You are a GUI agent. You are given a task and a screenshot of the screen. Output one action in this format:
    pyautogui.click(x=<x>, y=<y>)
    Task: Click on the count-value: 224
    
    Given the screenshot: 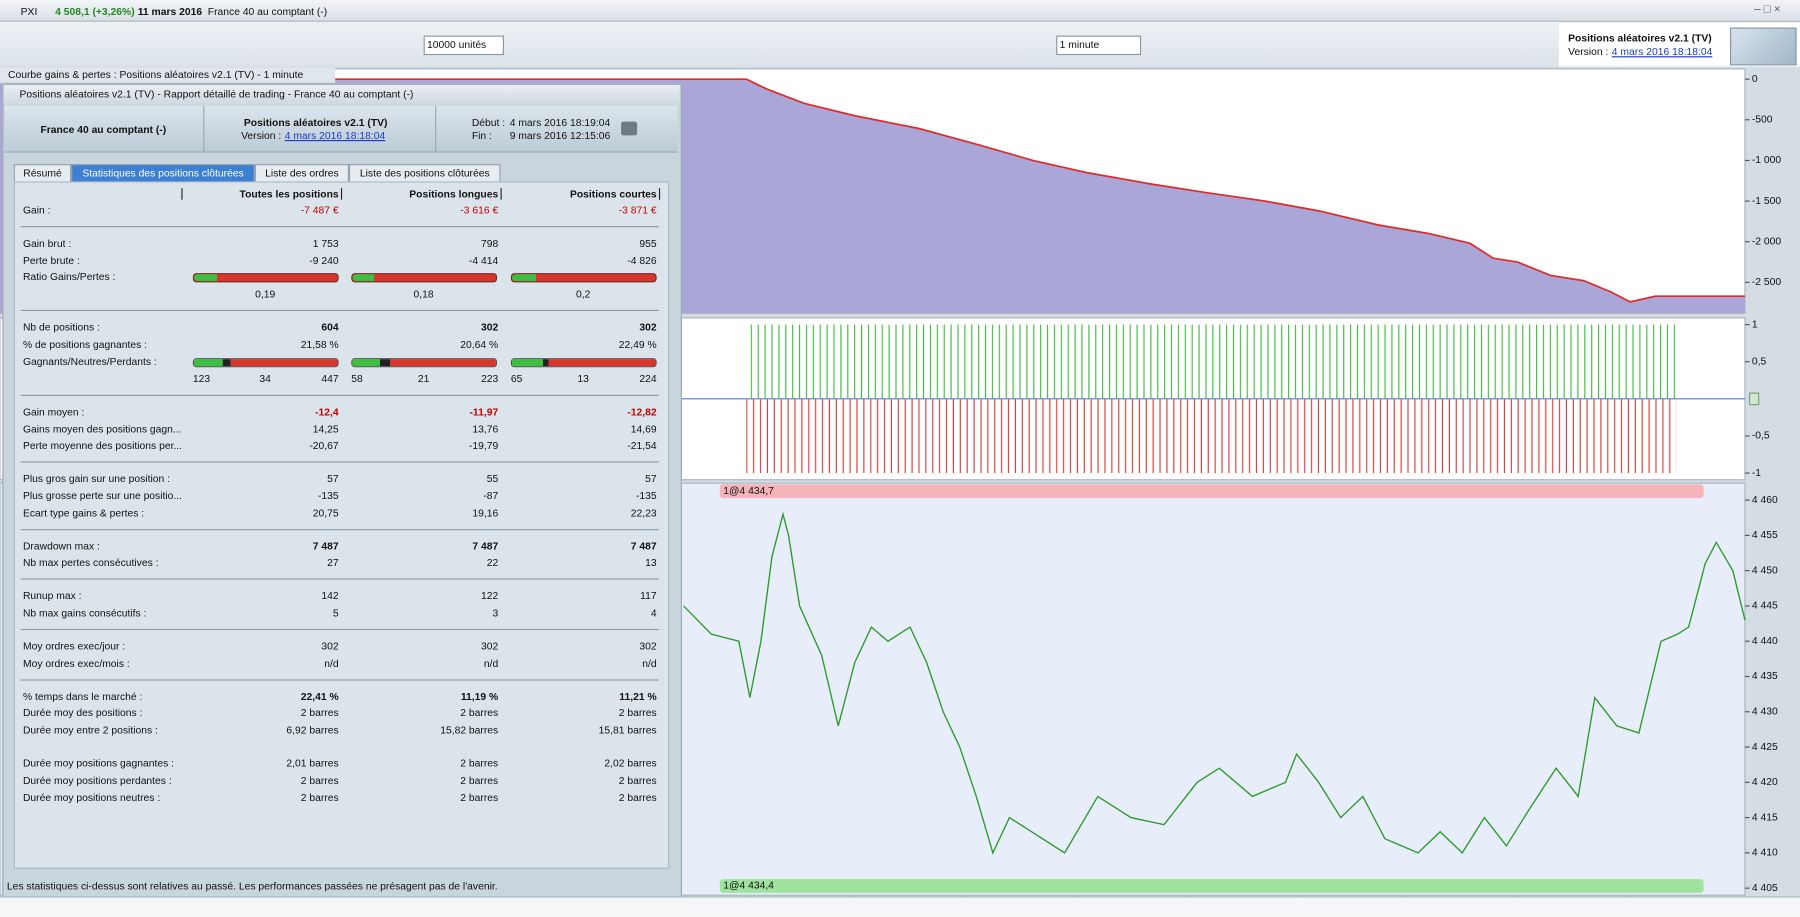 What is the action you would take?
    pyautogui.click(x=648, y=378)
    